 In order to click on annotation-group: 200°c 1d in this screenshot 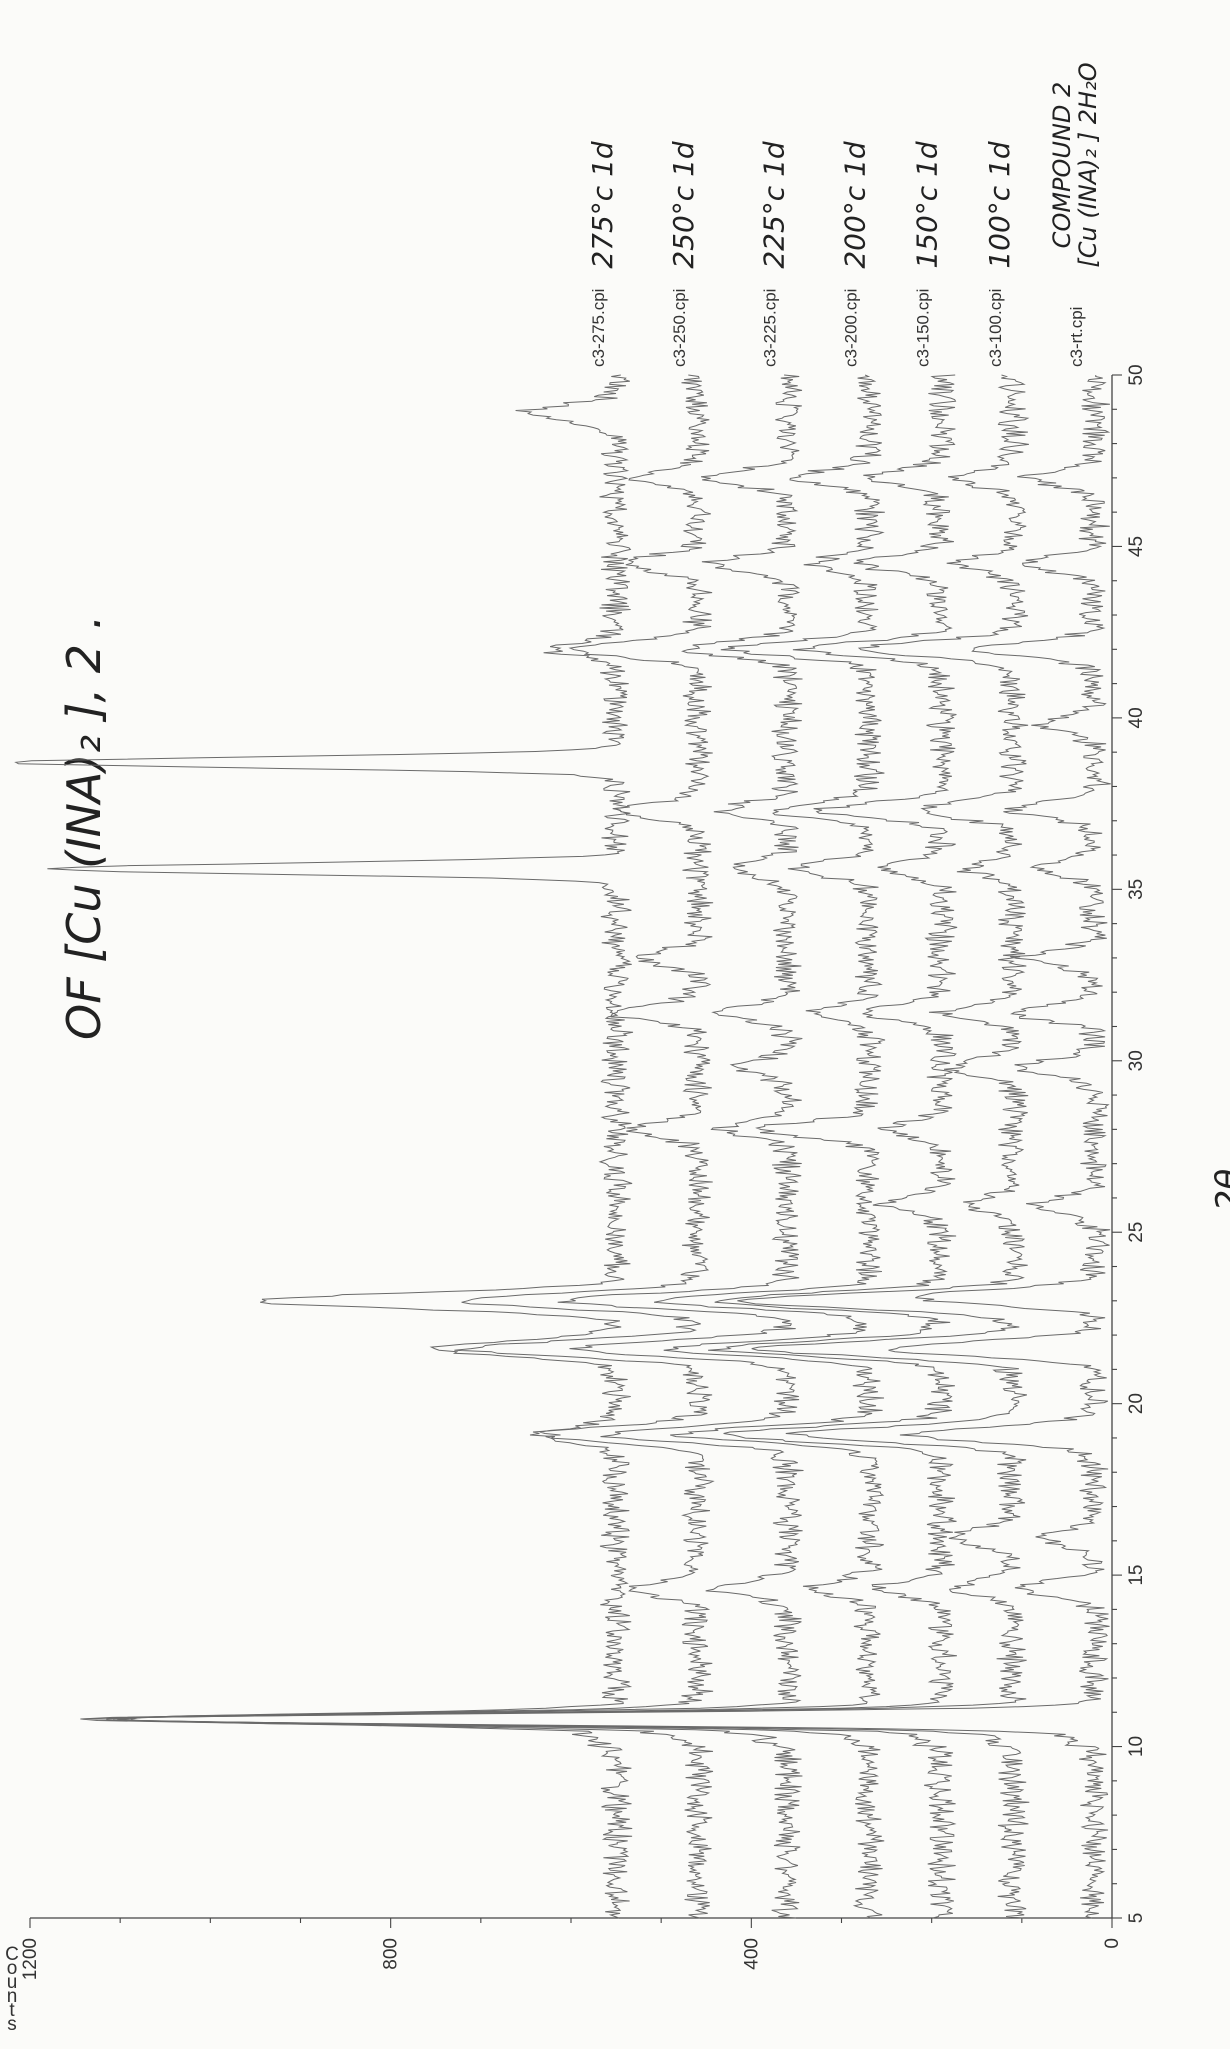, I will do `click(855, 205)`.